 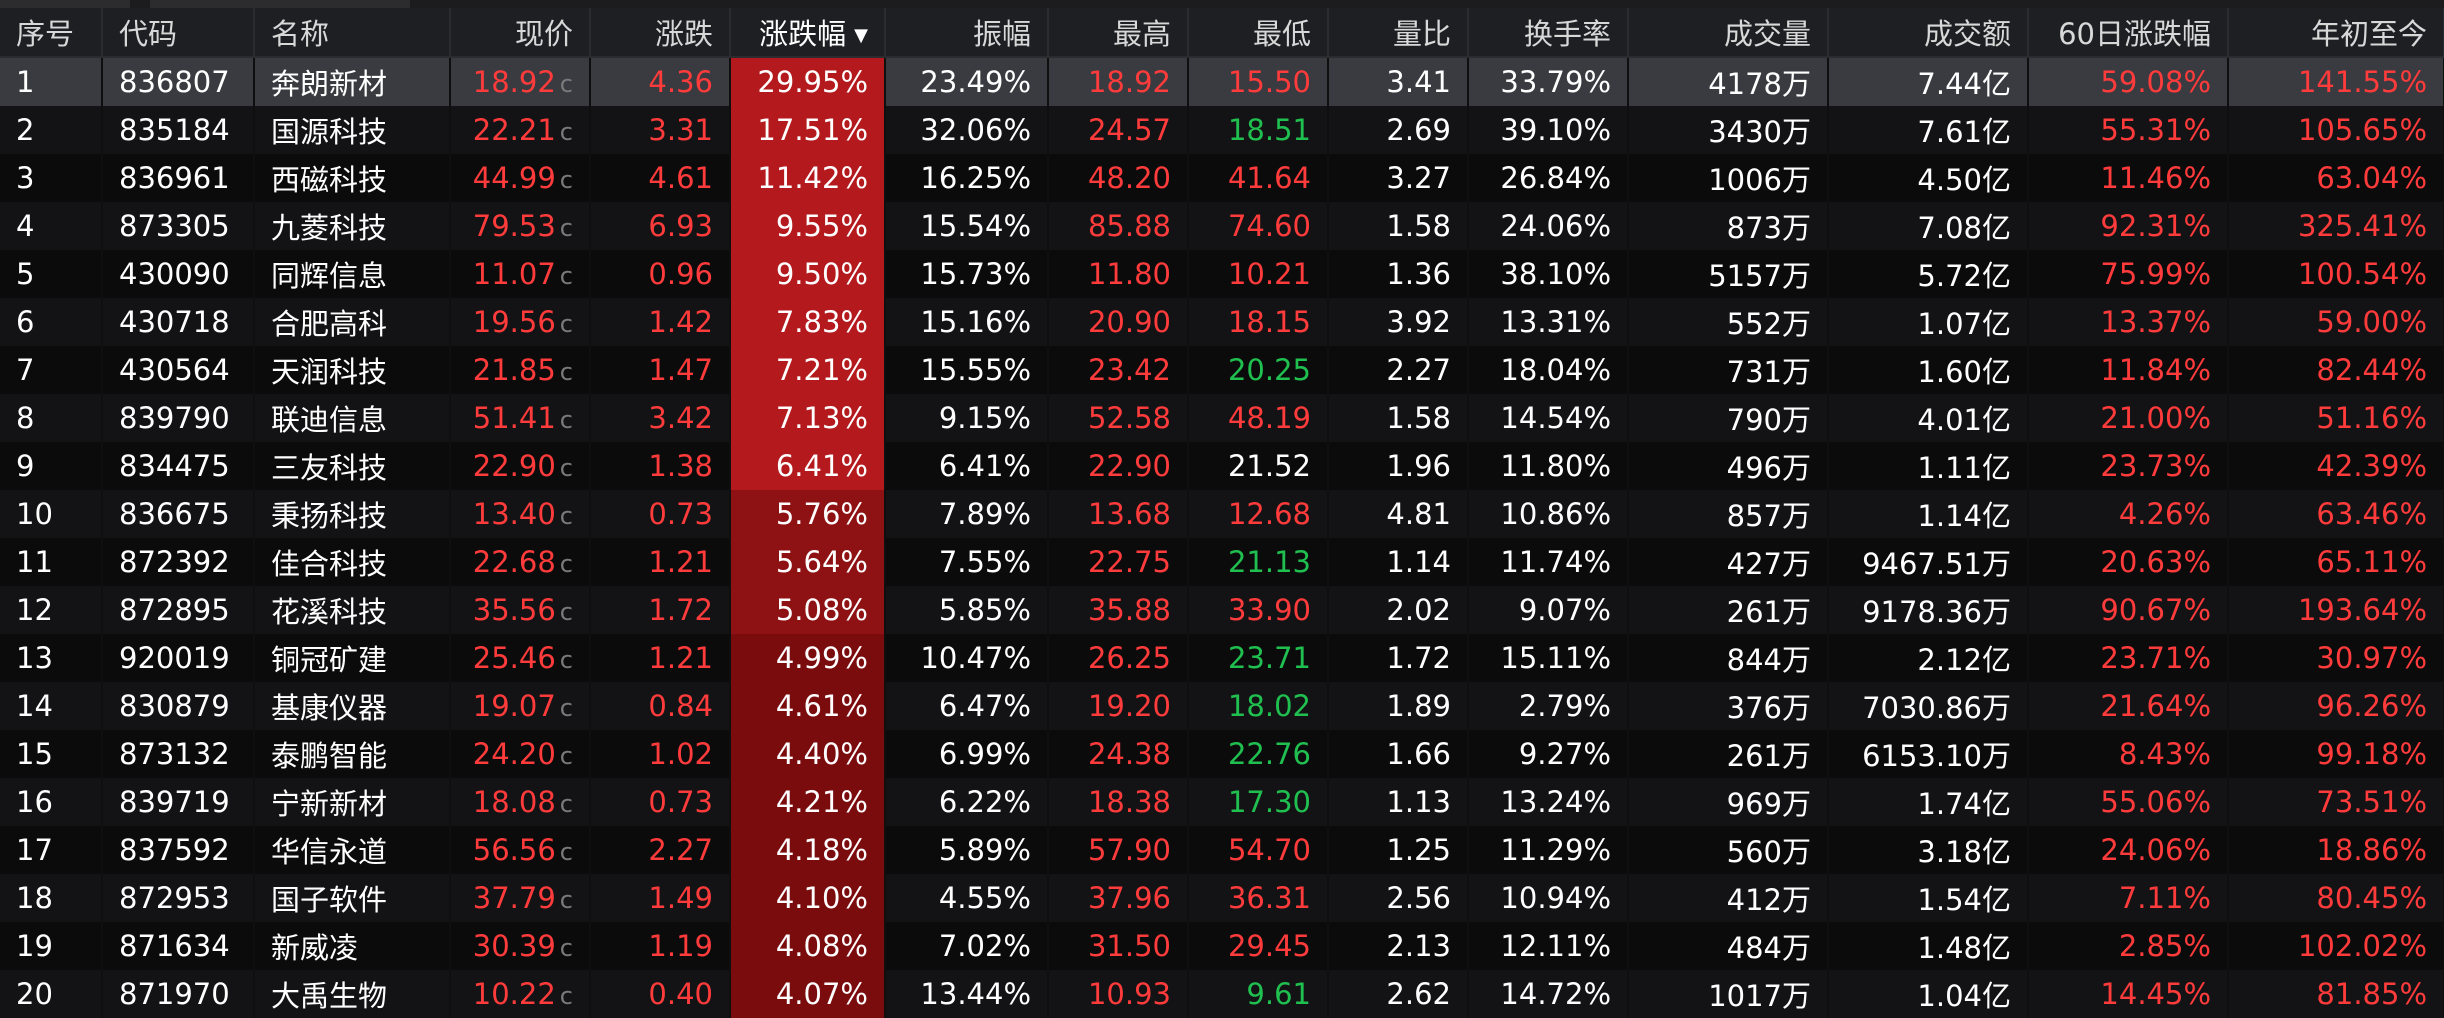 What do you see at coordinates (808, 562) in the screenshot?
I see `cell-change-pct: 5.64%` at bounding box center [808, 562].